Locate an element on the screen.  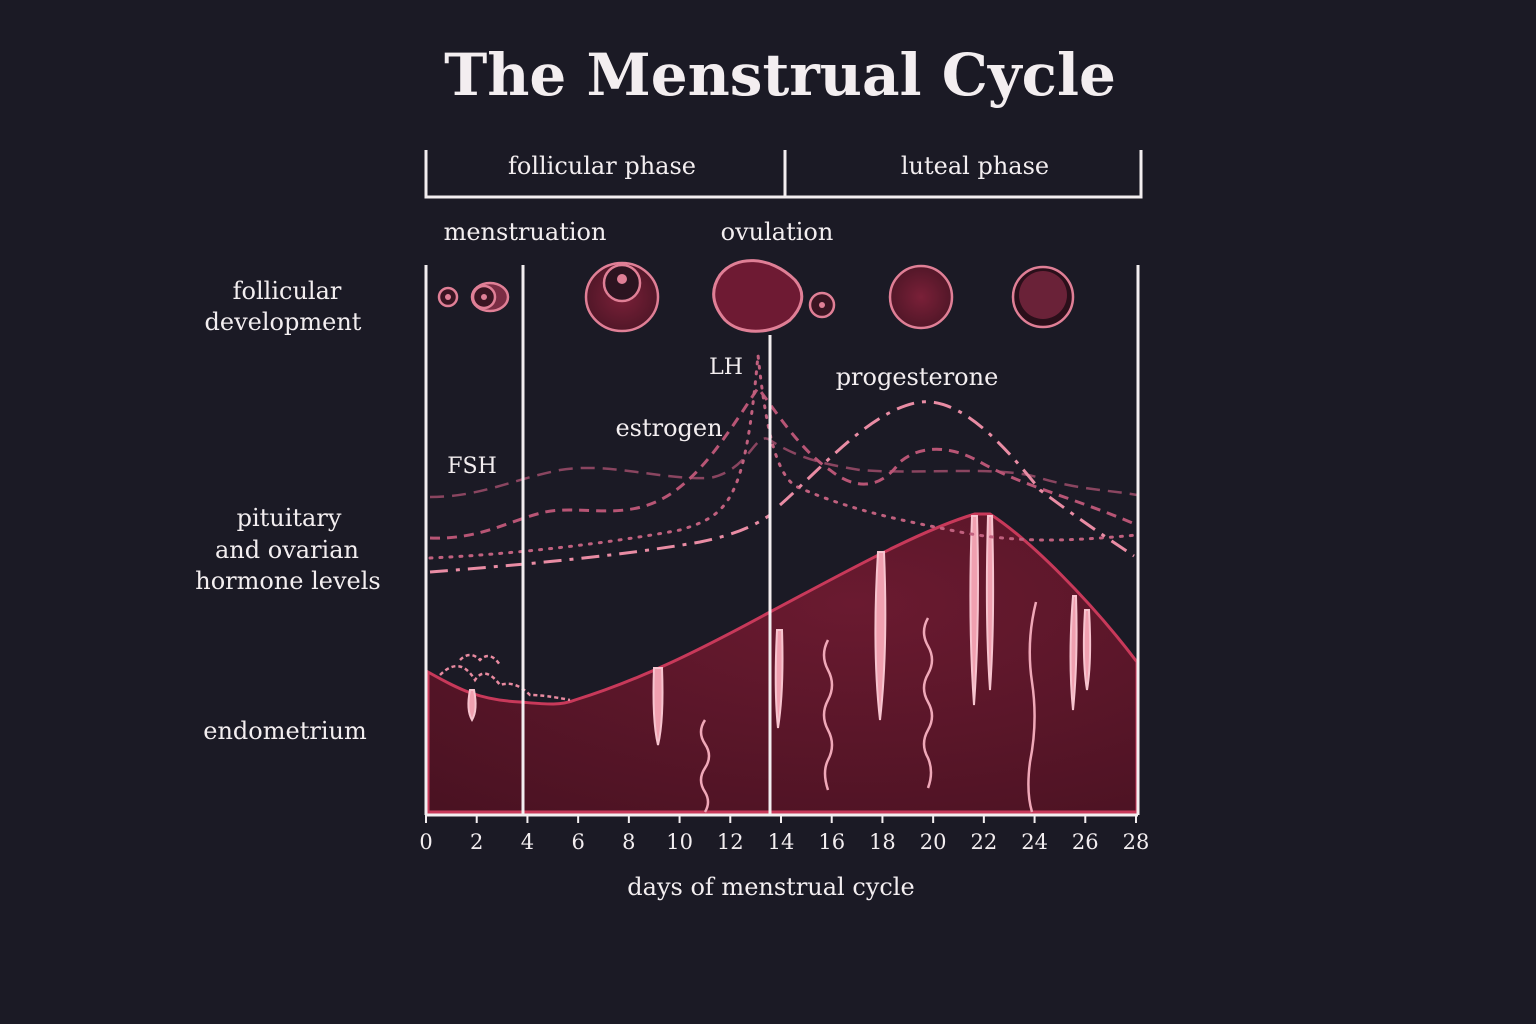
x-axis-label: days of menstrual cycle is located at coordinates (770, 887).